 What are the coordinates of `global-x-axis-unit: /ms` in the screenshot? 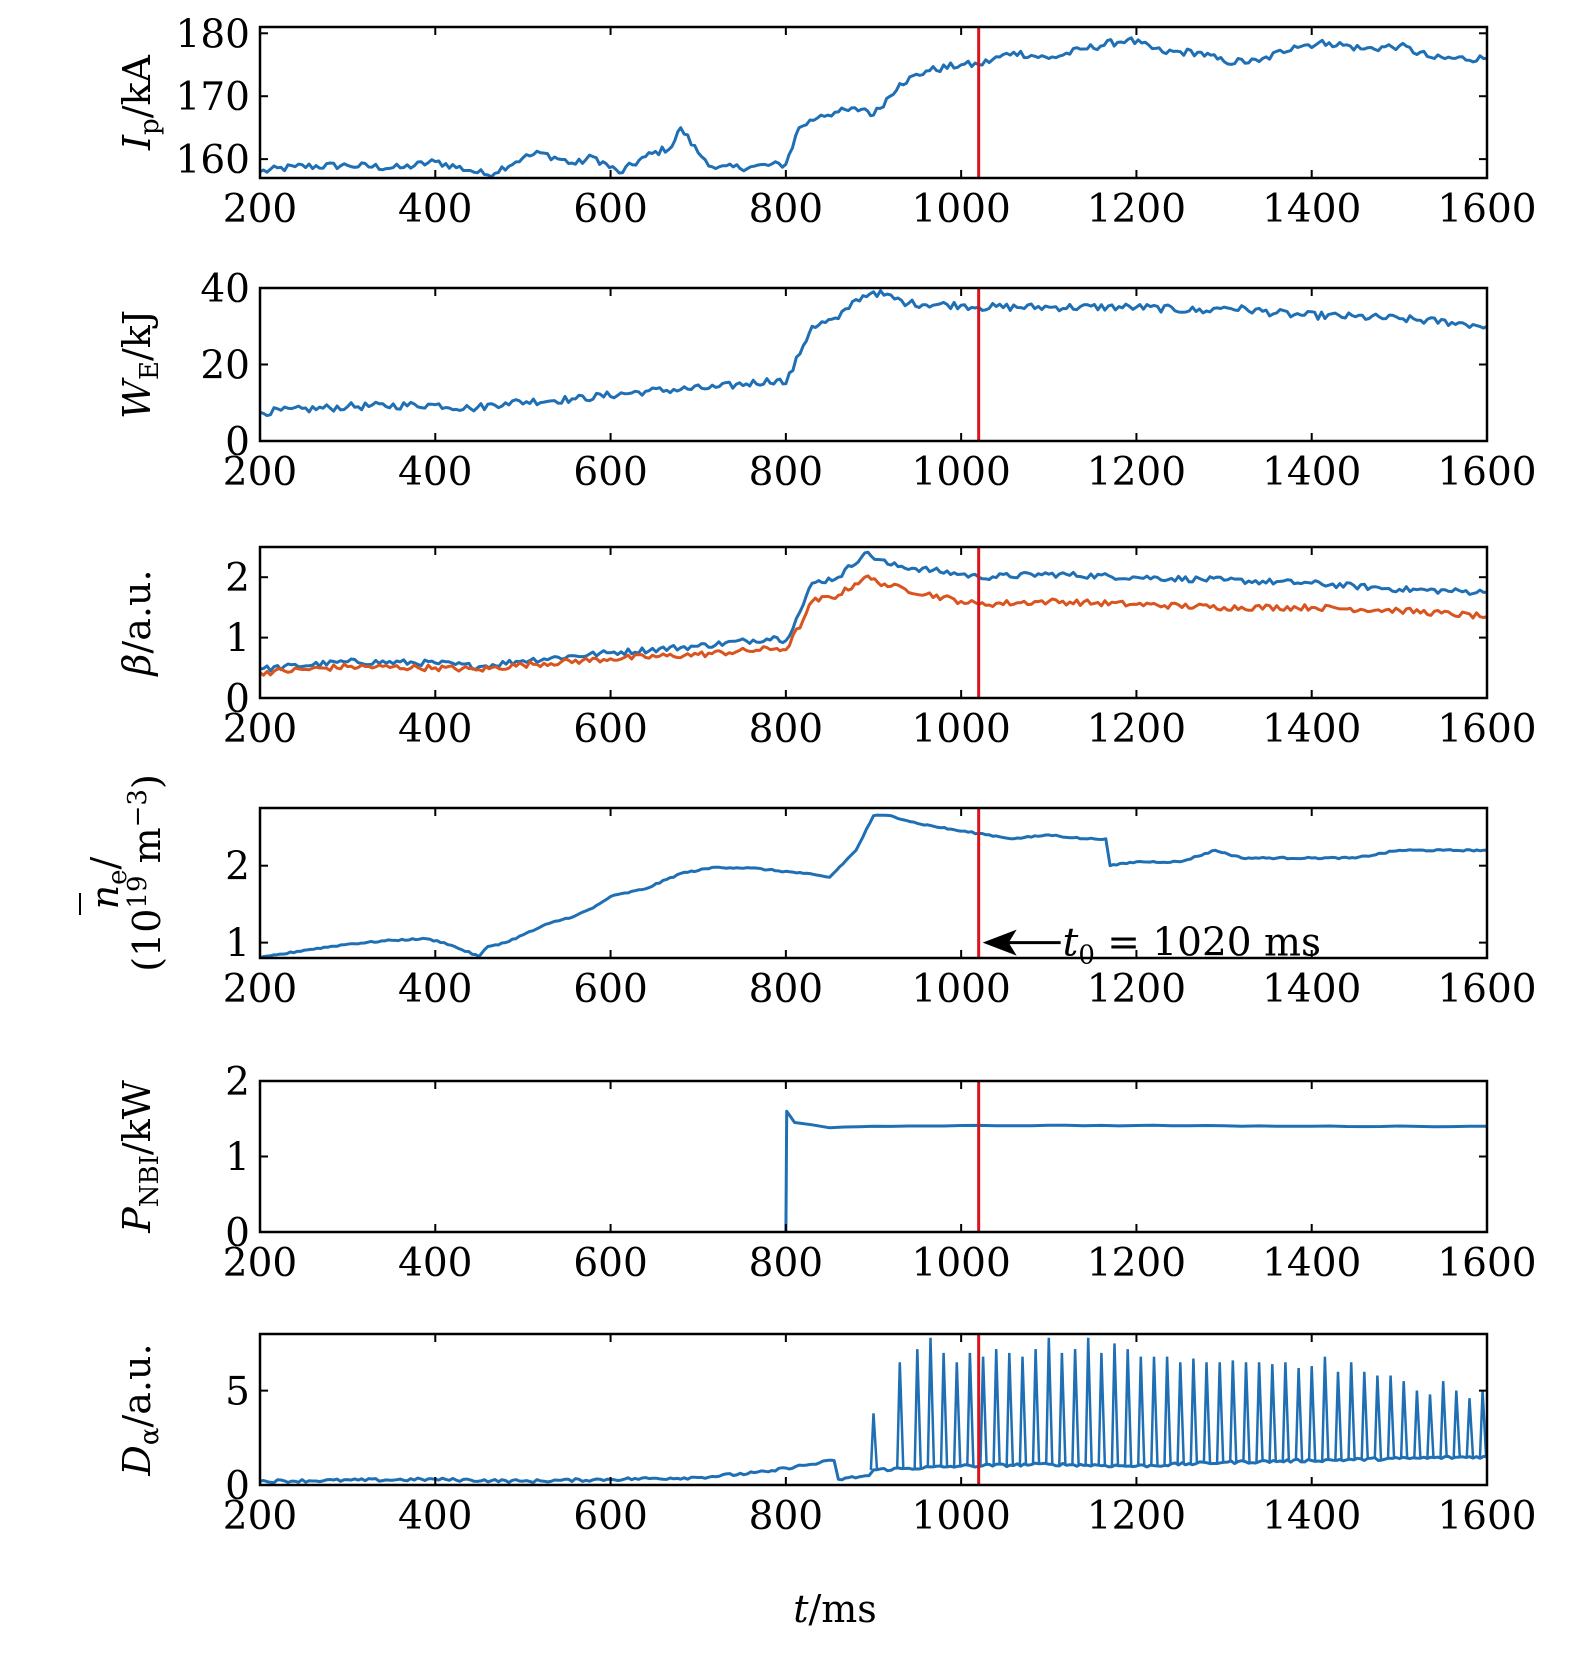 It's located at (842, 1609).